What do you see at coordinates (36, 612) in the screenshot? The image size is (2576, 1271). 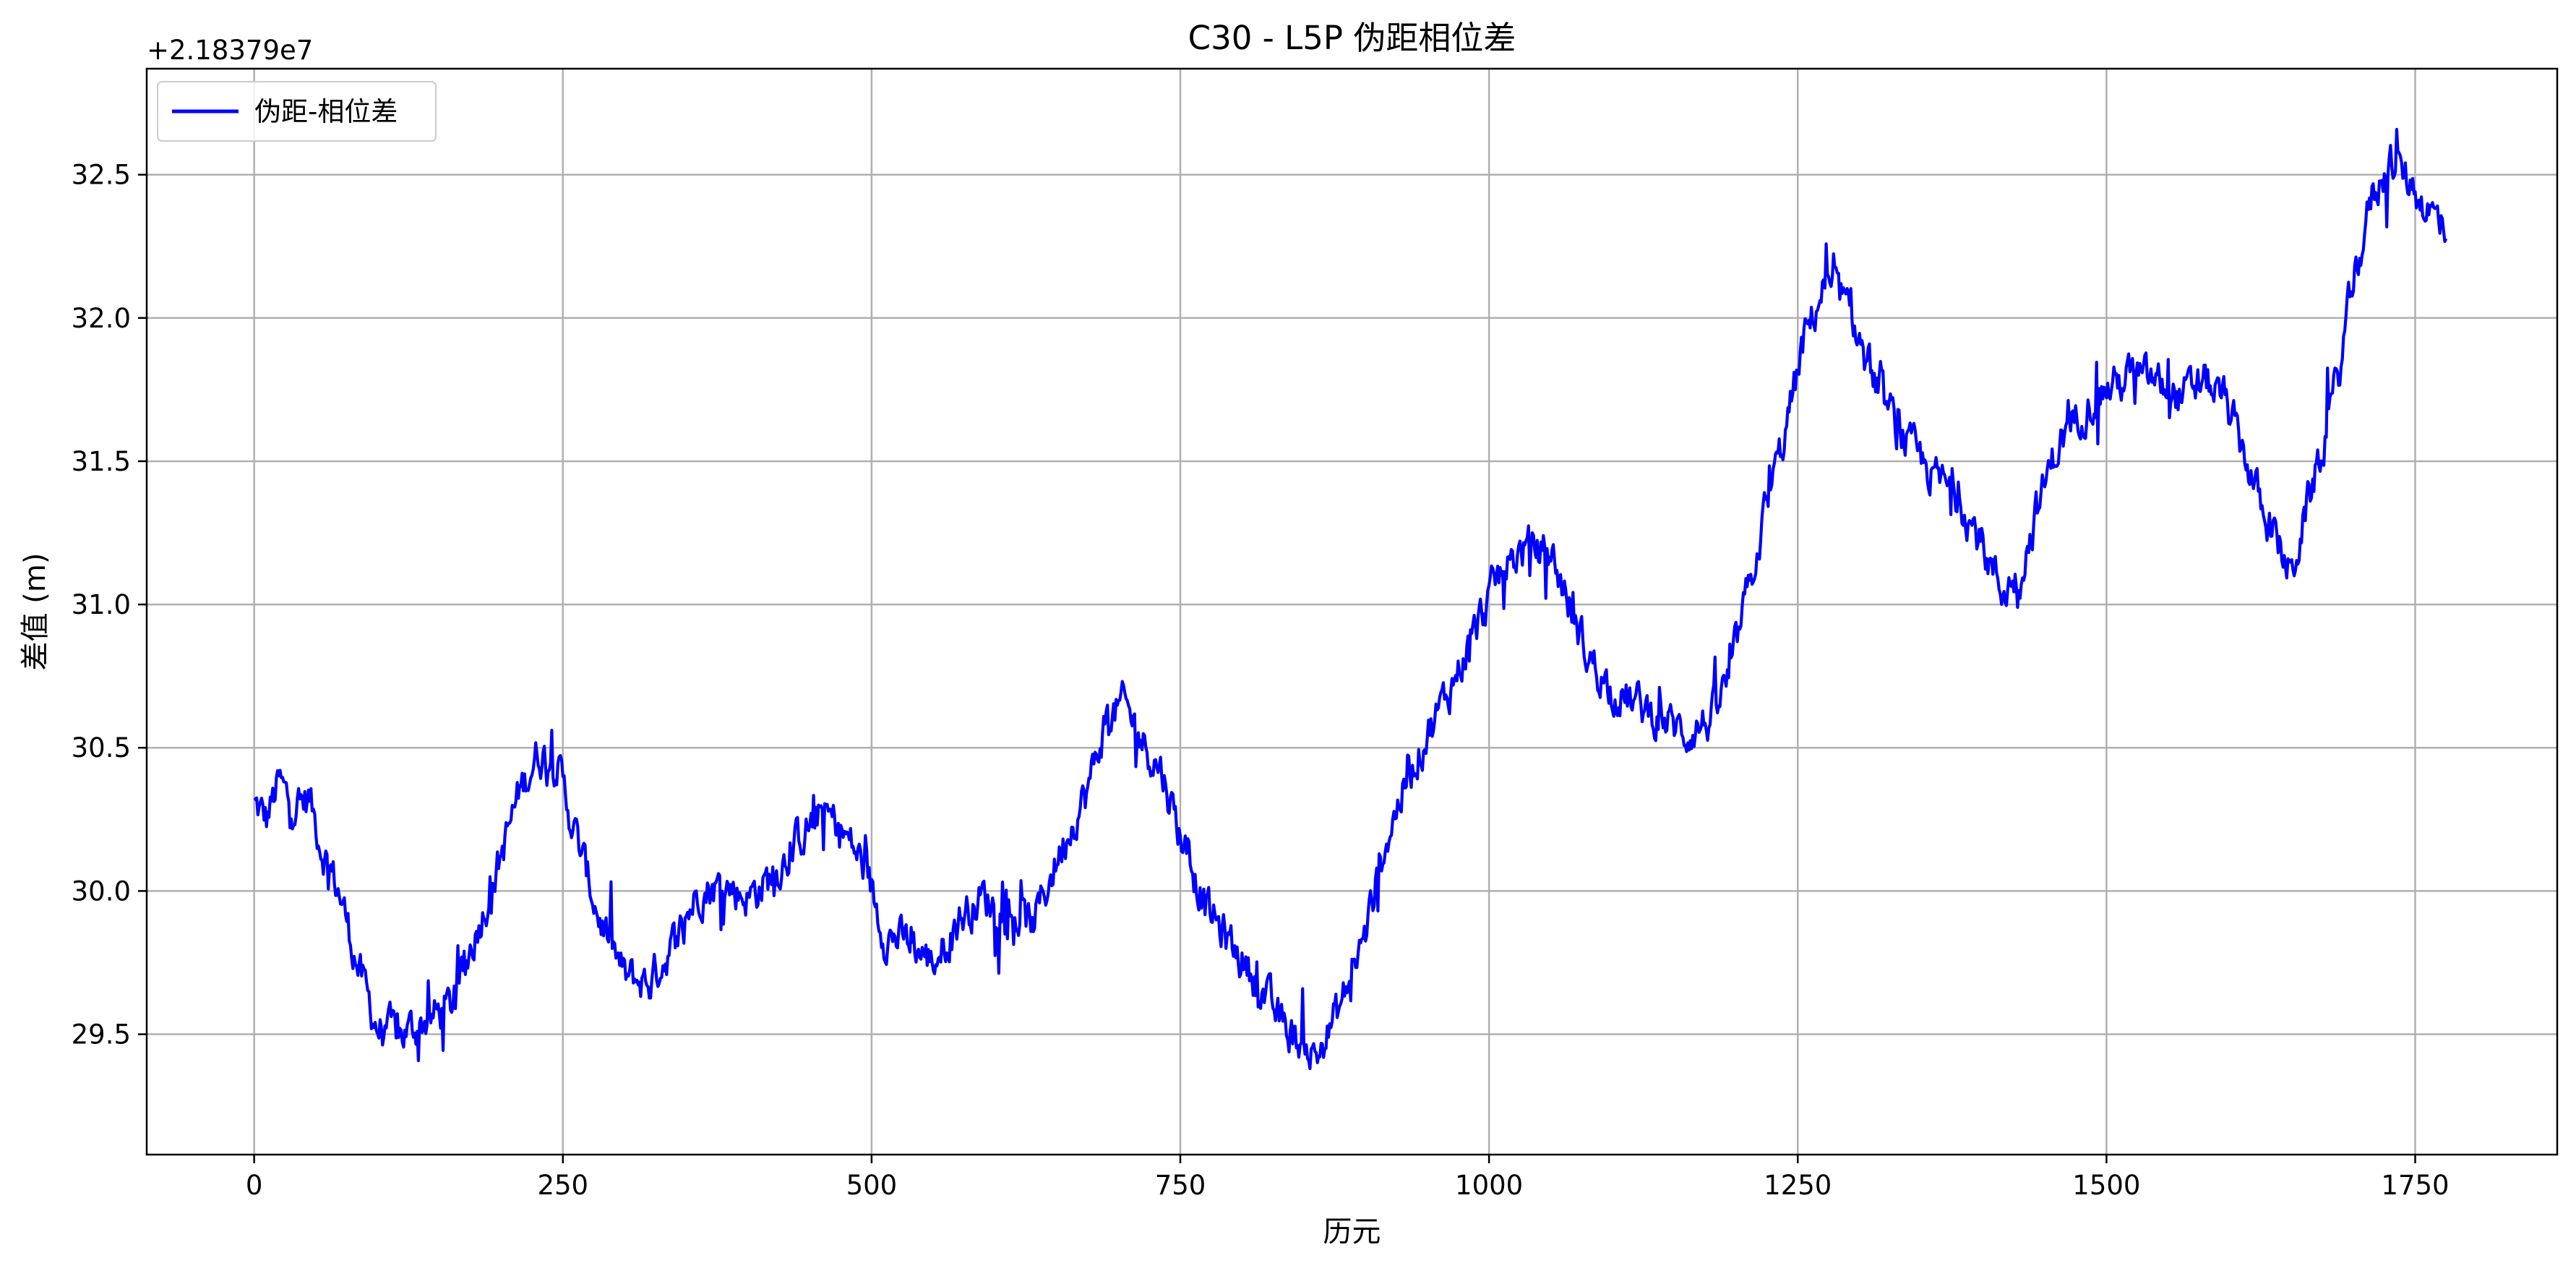 I see `y-axis-label: 差值 (m)` at bounding box center [36, 612].